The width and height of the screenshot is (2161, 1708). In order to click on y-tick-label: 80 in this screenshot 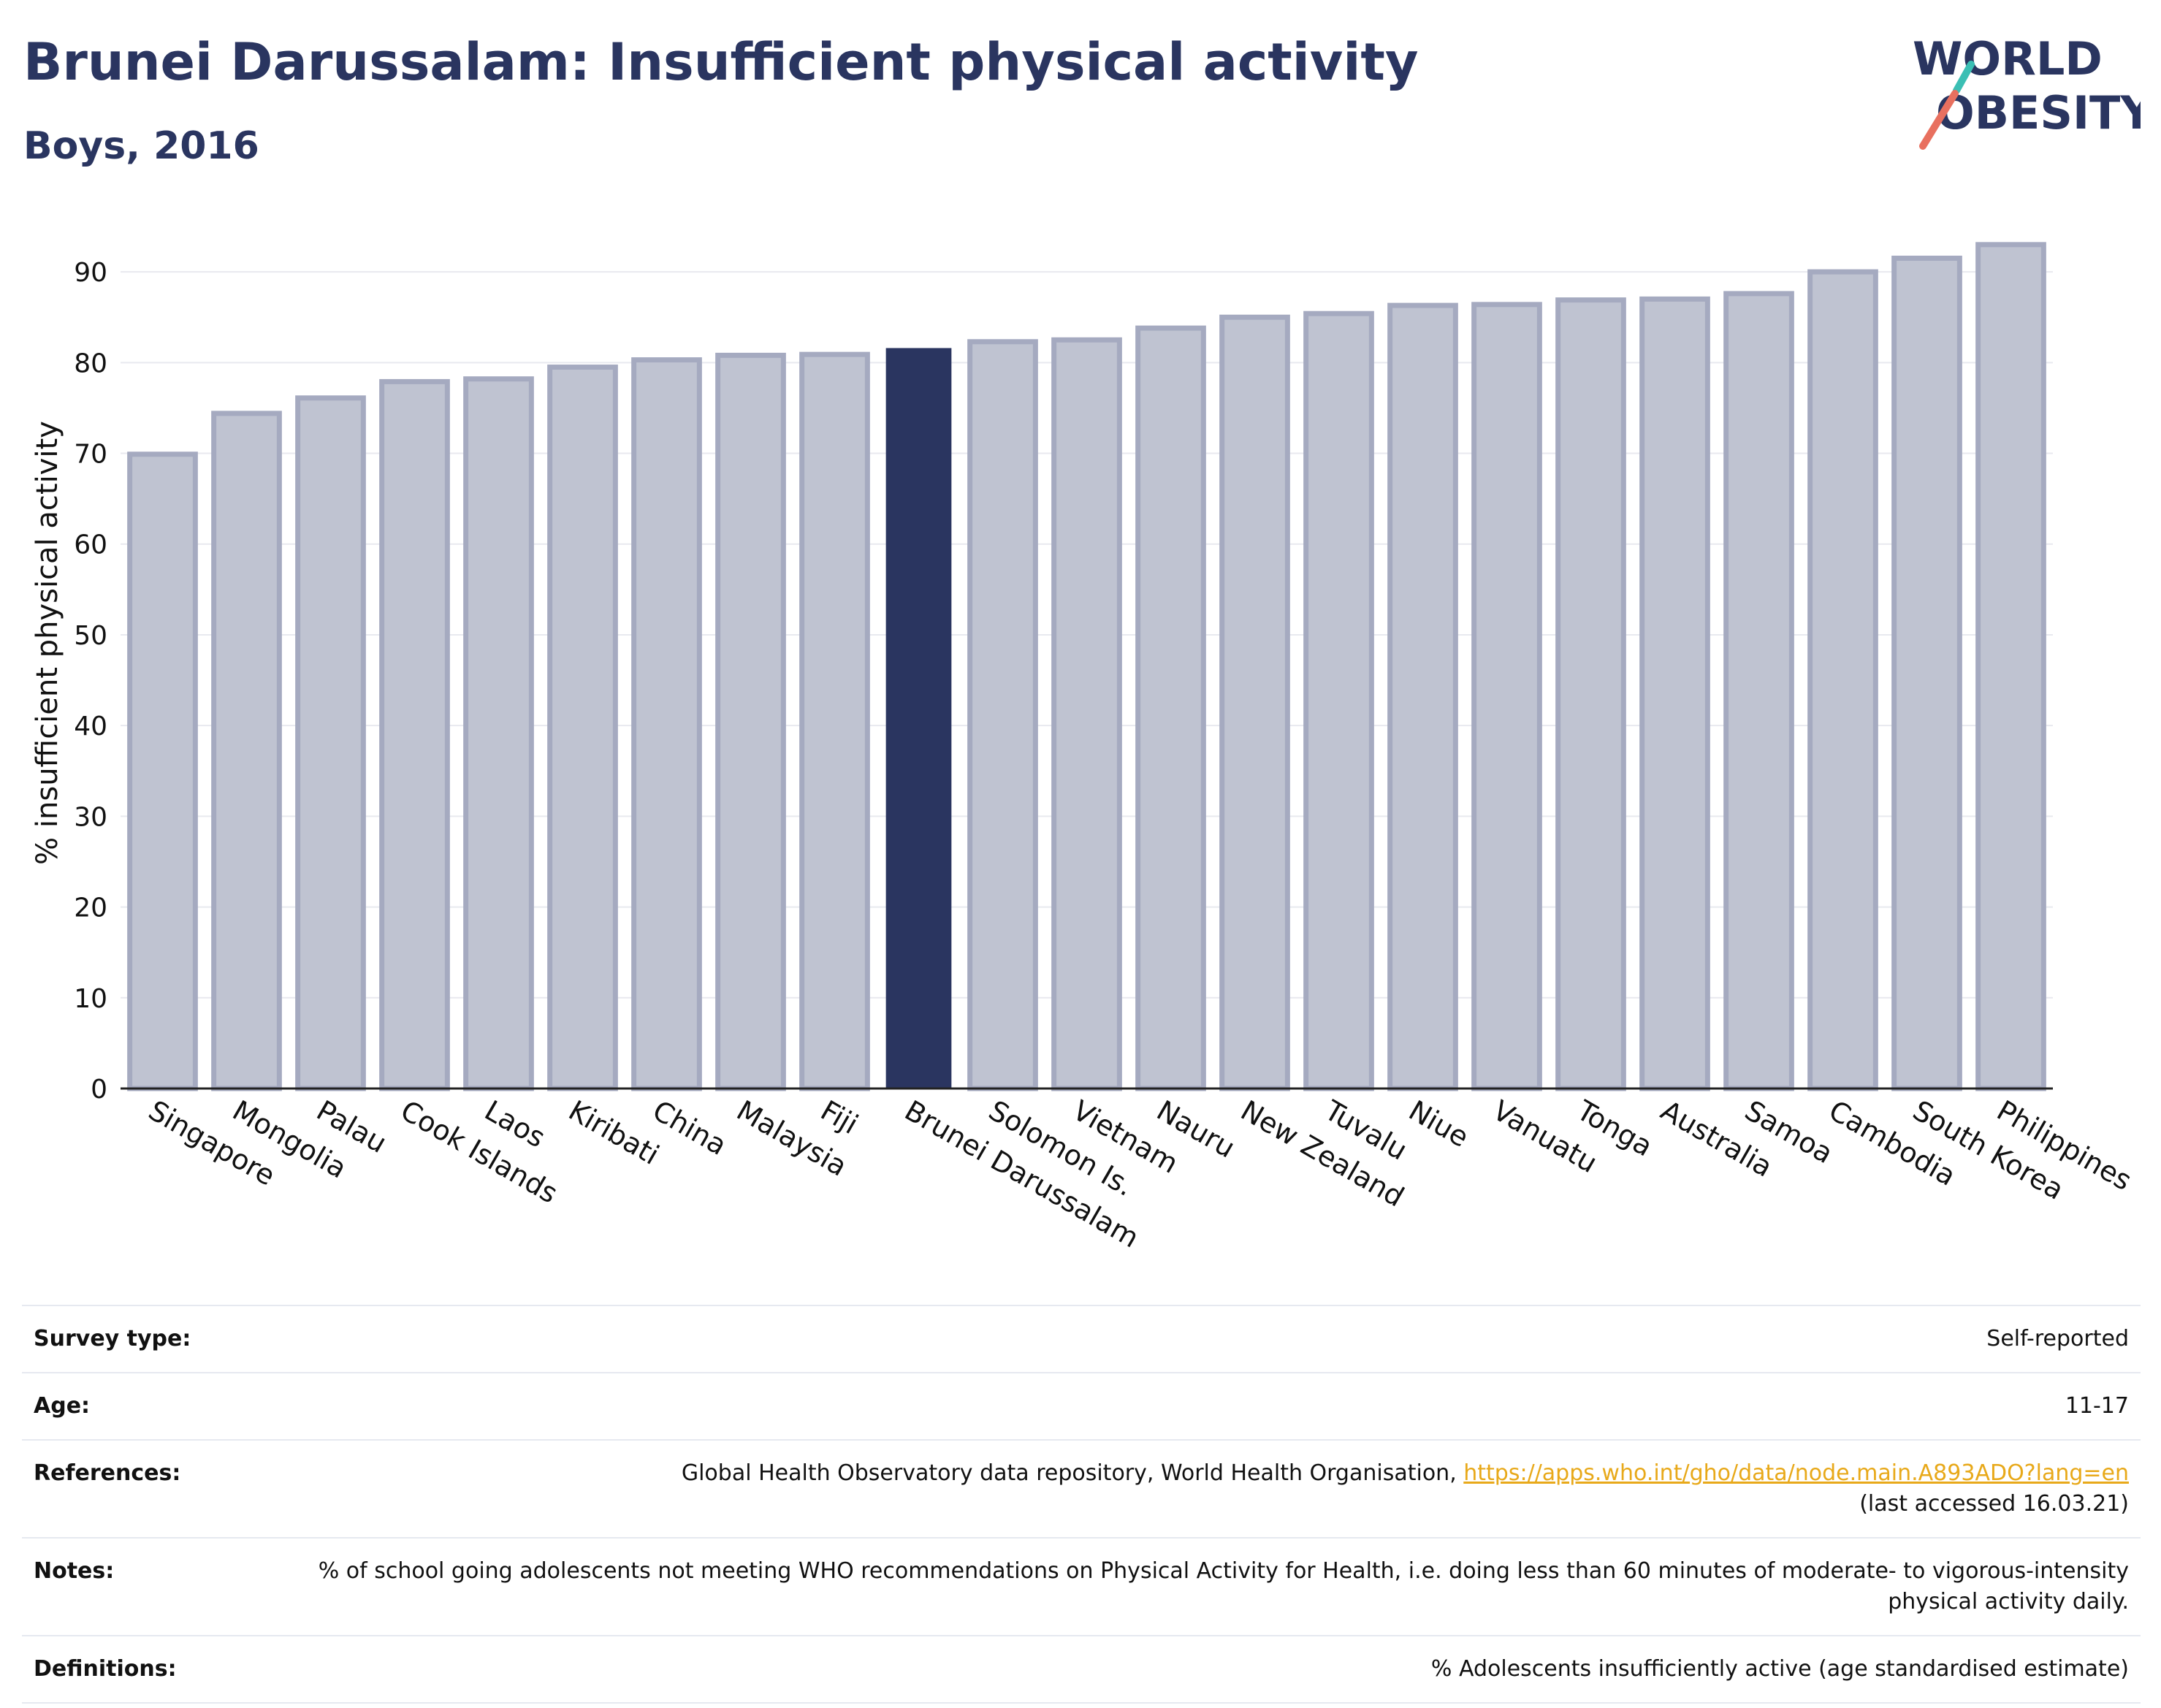, I will do `click(91, 363)`.